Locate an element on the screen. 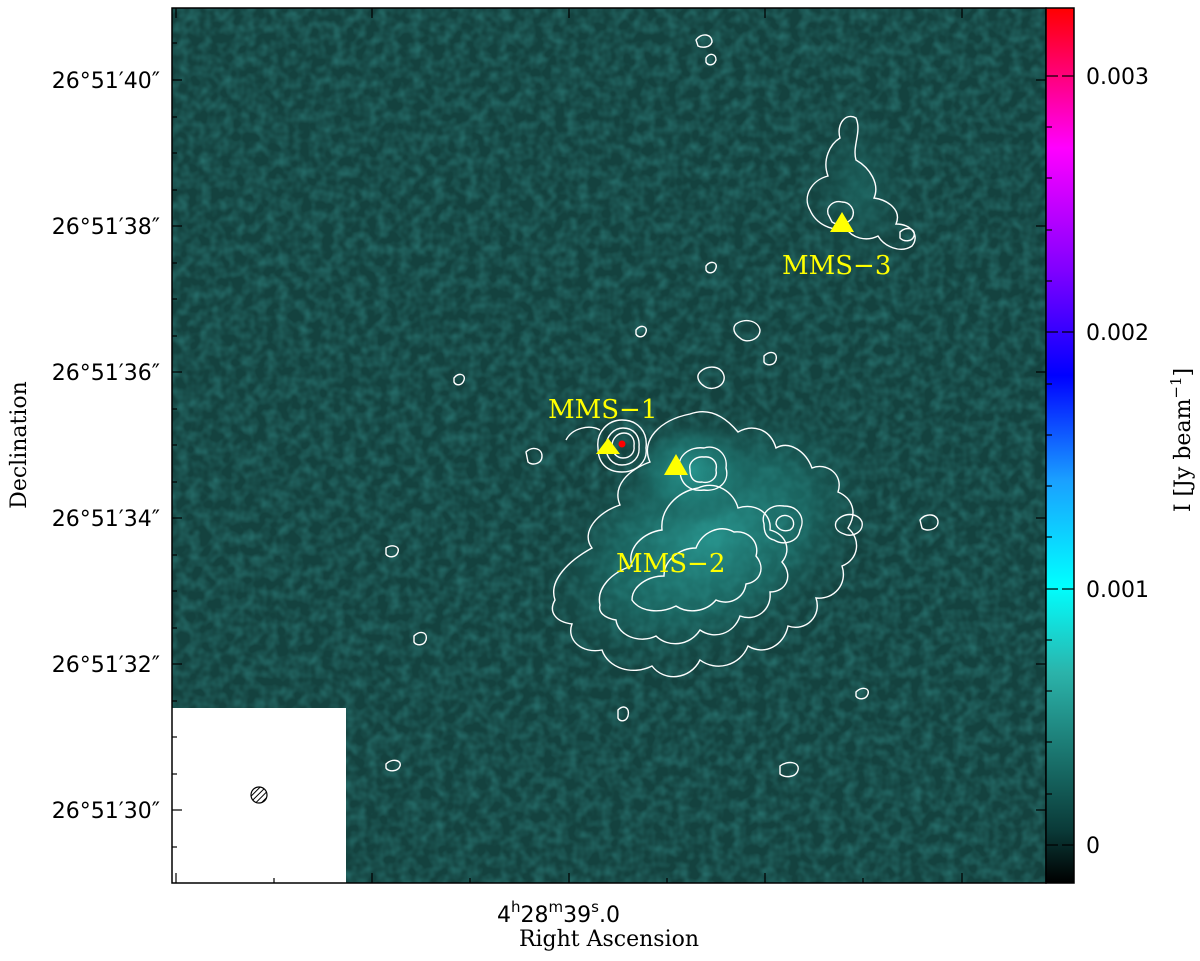 The width and height of the screenshot is (1200, 961). y-tick-label: 26°51′36″ is located at coordinates (106, 373).